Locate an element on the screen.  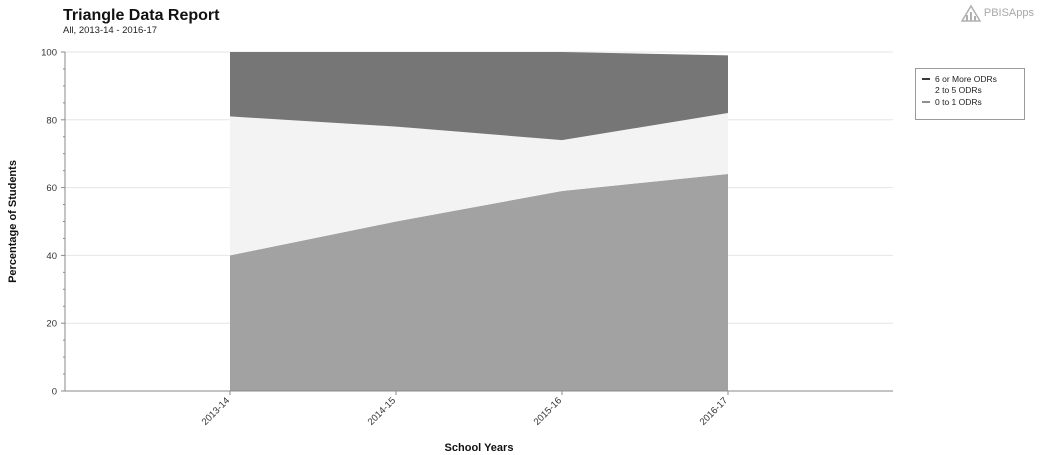
legend-item-six-or-more: 6 or More ODRs is located at coordinates (970, 79).